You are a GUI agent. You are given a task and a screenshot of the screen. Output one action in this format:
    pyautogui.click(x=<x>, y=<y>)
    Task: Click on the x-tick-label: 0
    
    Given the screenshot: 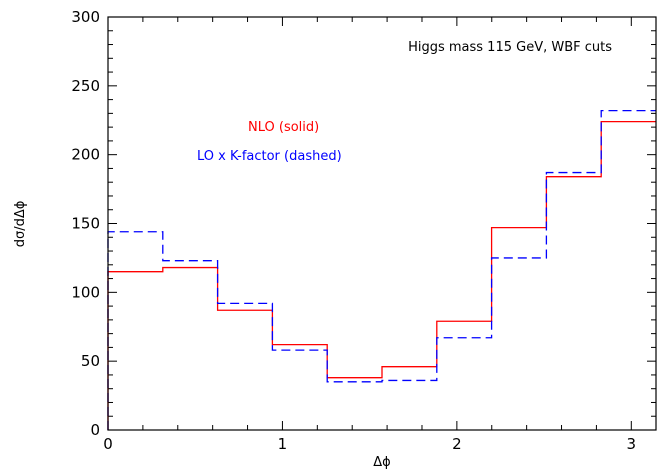 What is the action you would take?
    pyautogui.click(x=108, y=444)
    